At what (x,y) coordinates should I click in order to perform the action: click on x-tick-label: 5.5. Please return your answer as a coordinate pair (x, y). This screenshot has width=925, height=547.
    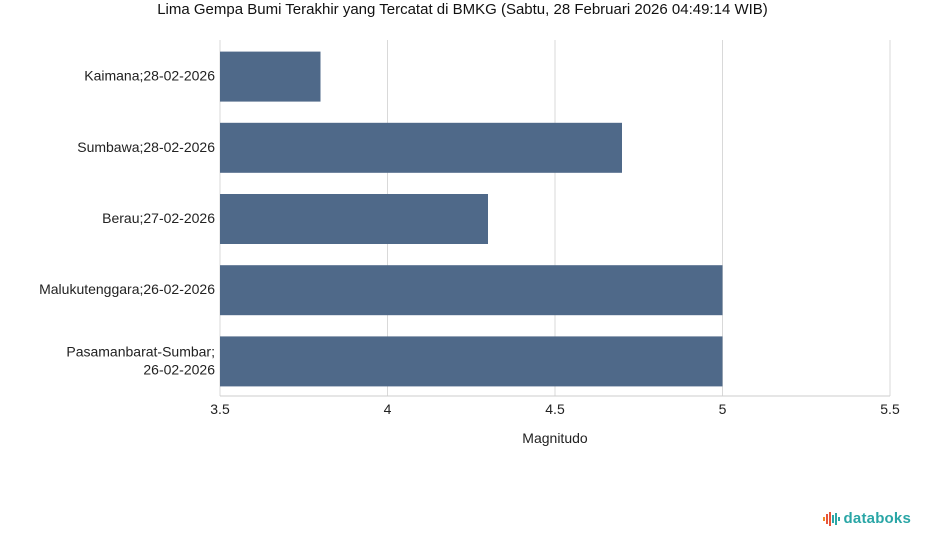
    Looking at the image, I should click on (890, 409).